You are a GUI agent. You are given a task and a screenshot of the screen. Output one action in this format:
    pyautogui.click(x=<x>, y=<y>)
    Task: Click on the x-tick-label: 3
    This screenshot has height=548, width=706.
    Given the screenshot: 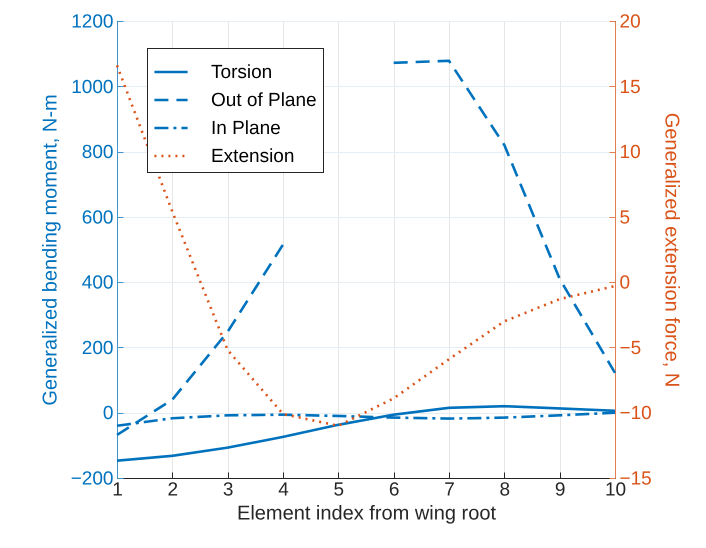 What is the action you would take?
    pyautogui.click(x=228, y=490)
    